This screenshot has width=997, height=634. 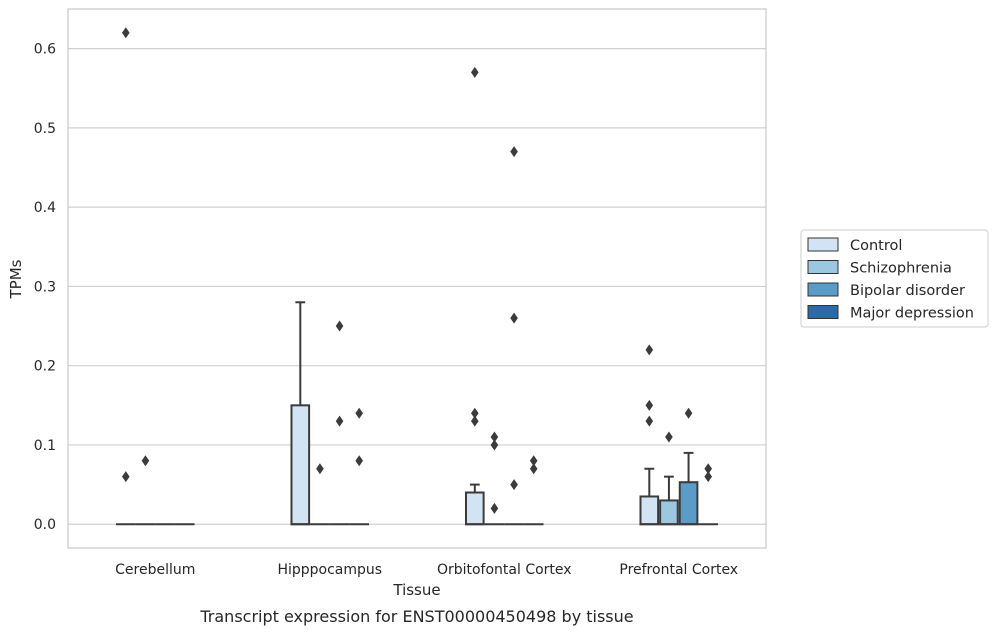 I want to click on legend-label: Control, so click(x=876, y=246).